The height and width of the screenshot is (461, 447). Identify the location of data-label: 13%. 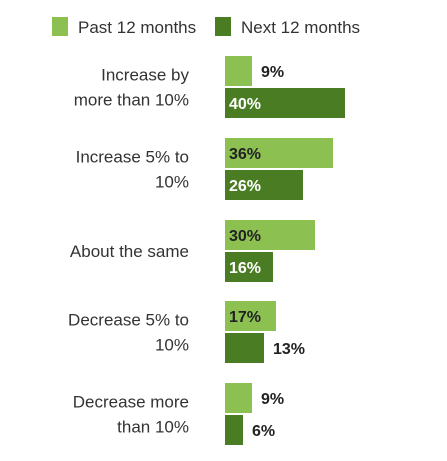
(289, 349).